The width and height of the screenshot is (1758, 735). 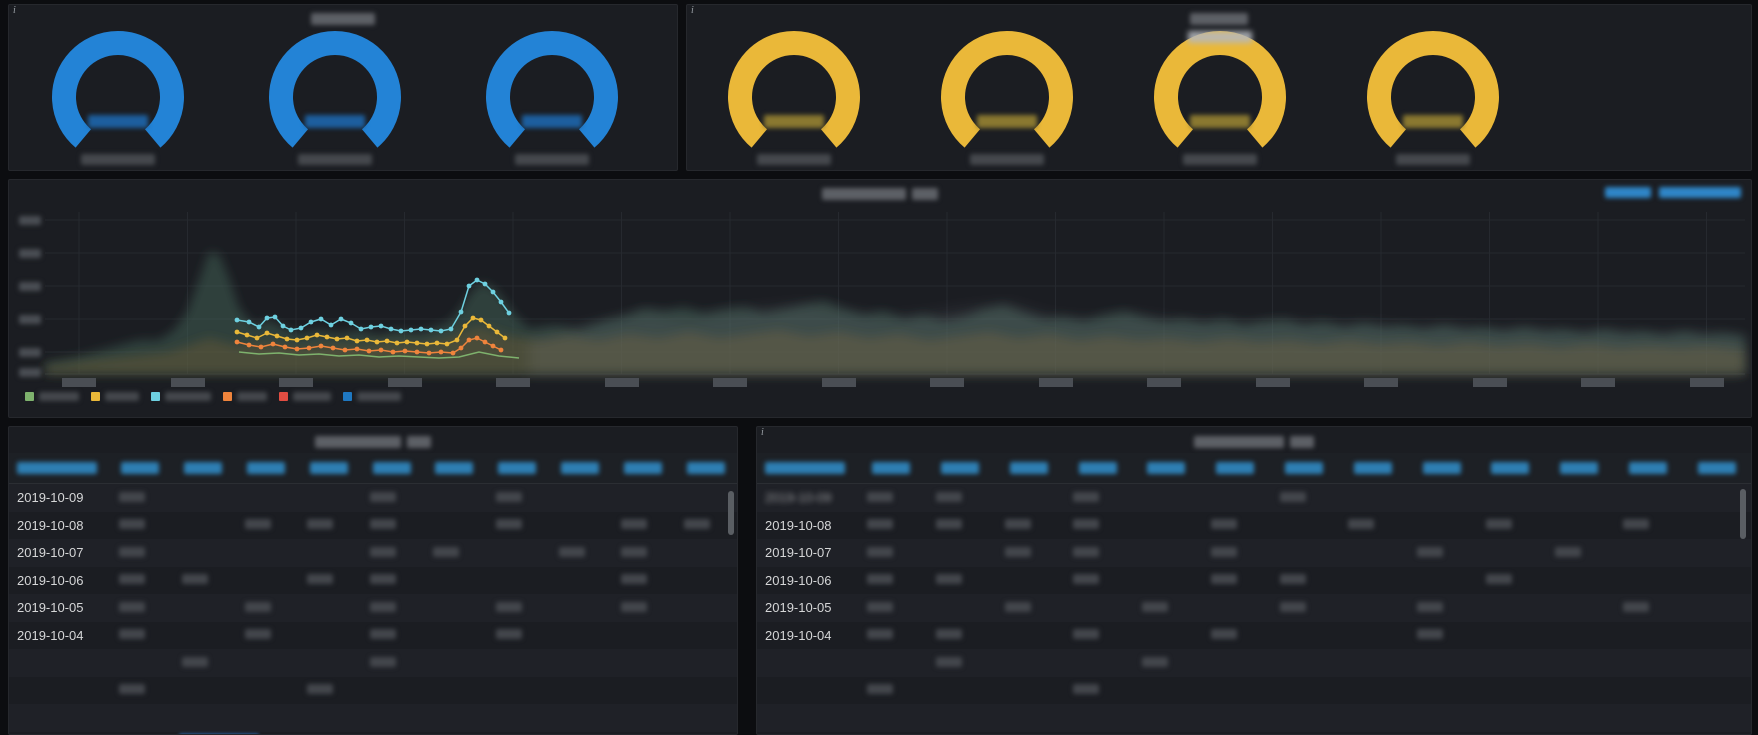 What do you see at coordinates (373, 526) in the screenshot?
I see `table-row: 2019-10-08` at bounding box center [373, 526].